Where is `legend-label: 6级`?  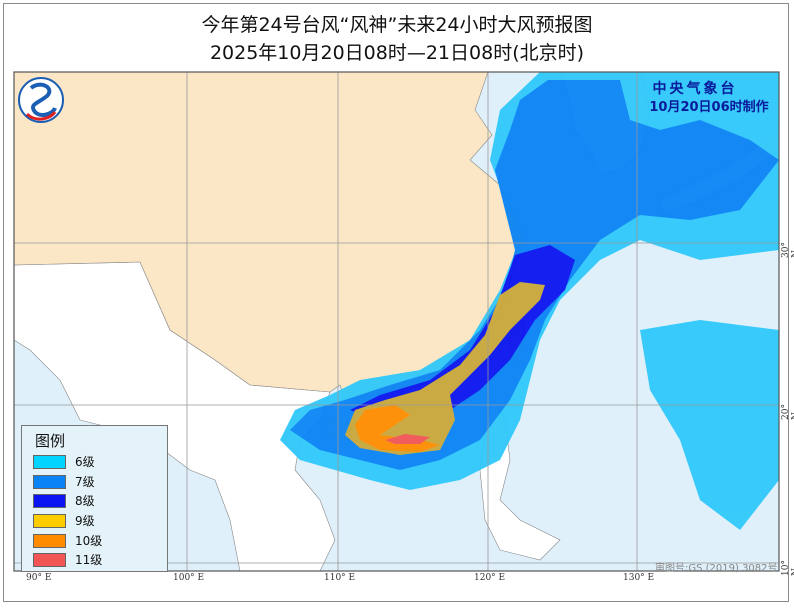 legend-label: 6级 is located at coordinates (85, 462).